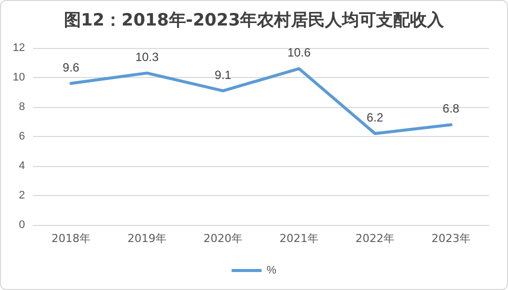  What do you see at coordinates (18, 48) in the screenshot?
I see `y-tick-label: 12` at bounding box center [18, 48].